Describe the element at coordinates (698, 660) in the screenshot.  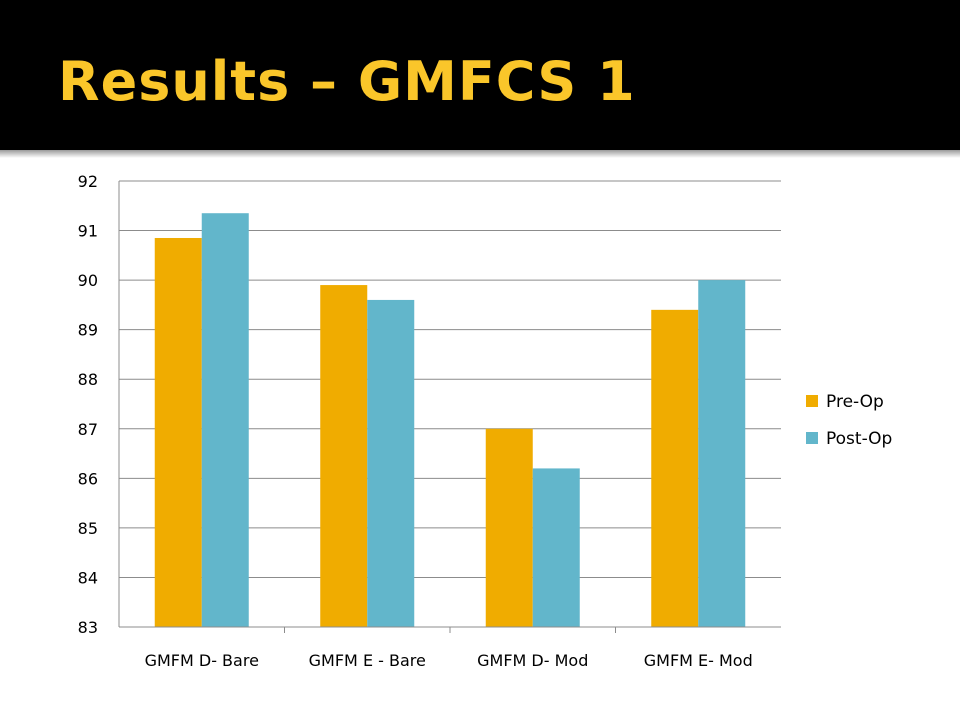
I see `x-tick-label: GMFM E- Mod` at that location.